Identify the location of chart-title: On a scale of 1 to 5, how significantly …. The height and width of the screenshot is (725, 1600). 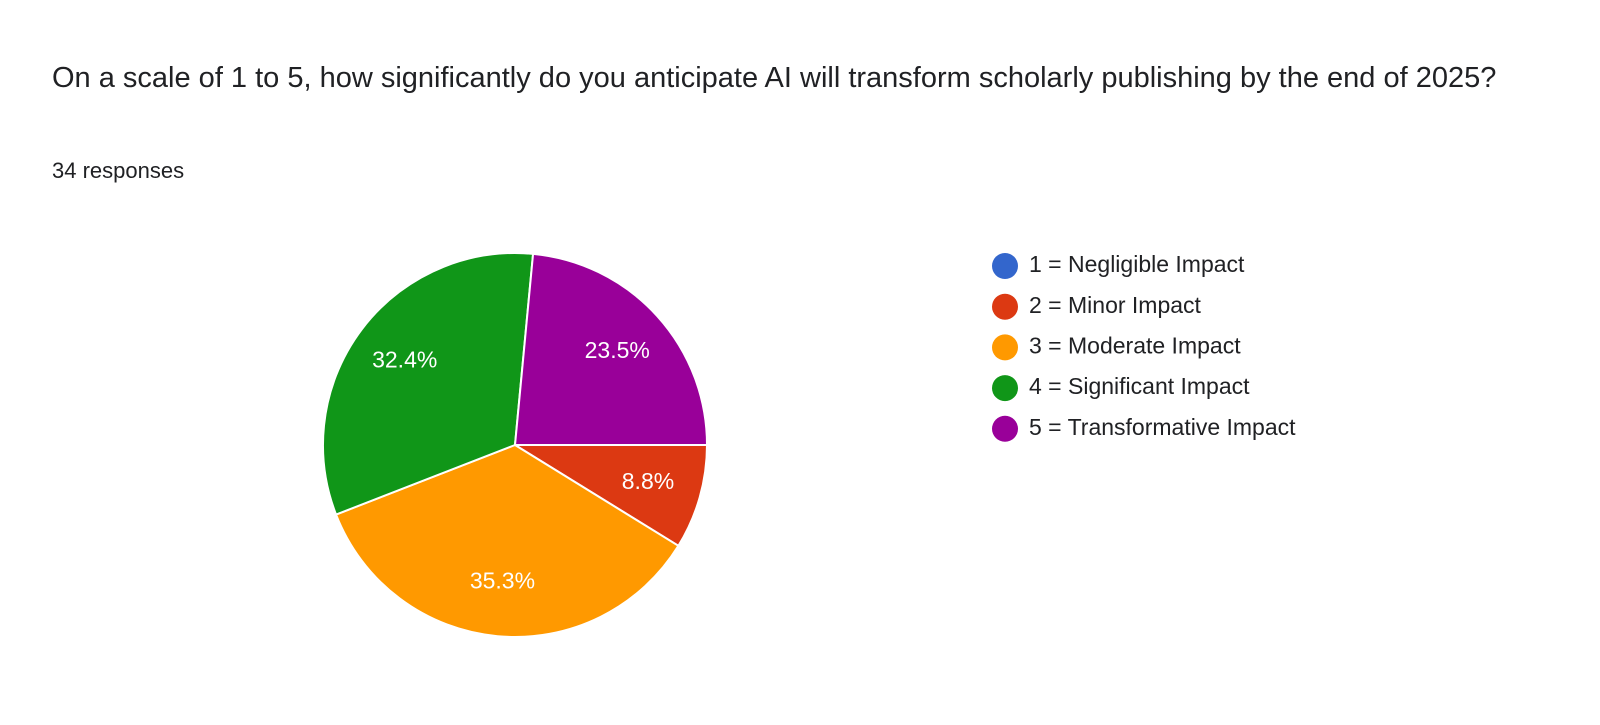
(774, 78).